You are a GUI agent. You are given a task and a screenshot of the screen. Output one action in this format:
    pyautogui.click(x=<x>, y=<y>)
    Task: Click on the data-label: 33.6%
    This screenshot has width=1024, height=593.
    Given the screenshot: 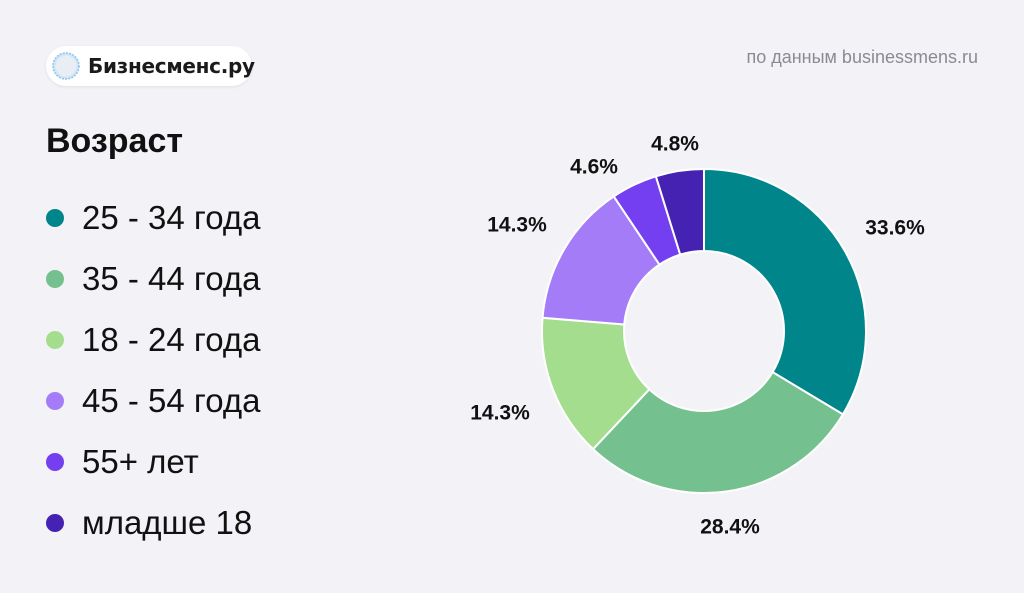 What is the action you would take?
    pyautogui.click(x=895, y=228)
    